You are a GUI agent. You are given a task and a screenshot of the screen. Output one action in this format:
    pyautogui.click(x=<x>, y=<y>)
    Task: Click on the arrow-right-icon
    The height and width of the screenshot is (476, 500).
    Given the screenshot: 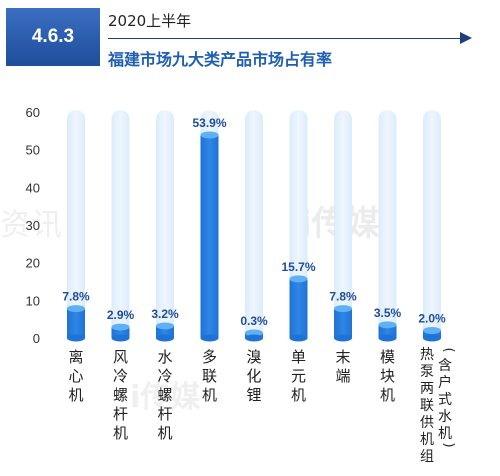 What is the action you would take?
    pyautogui.click(x=466, y=38)
    